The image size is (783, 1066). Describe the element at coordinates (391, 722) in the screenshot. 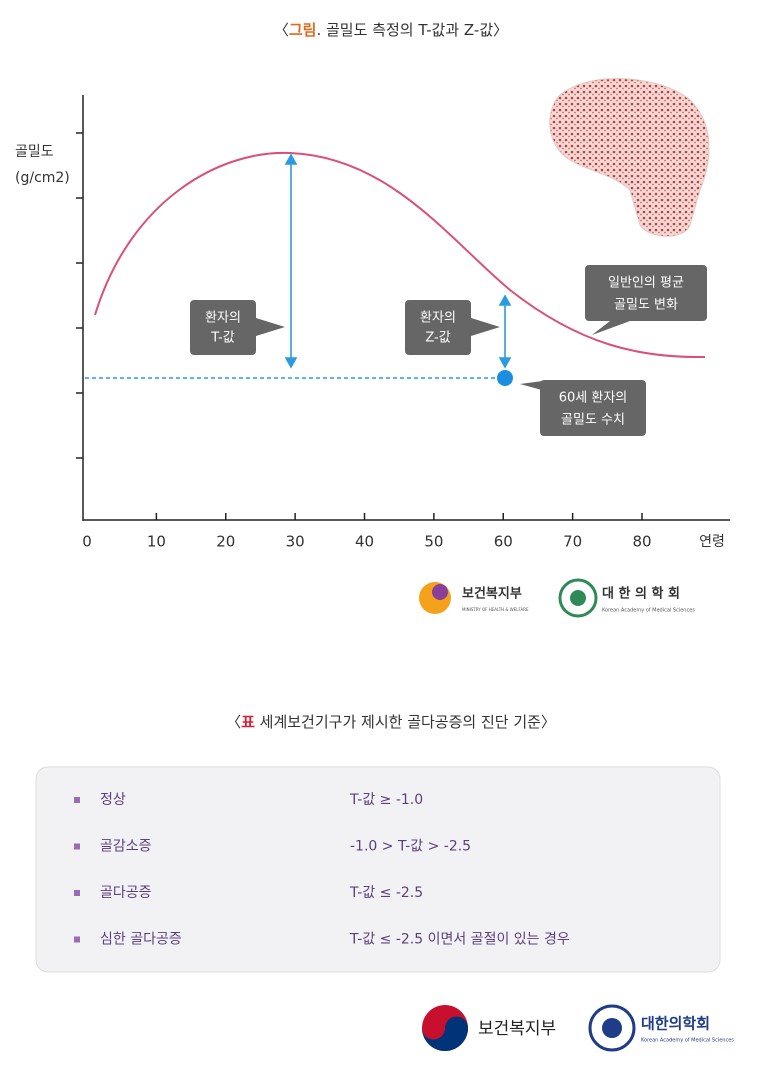

I see `table-title: 〈표 세계보건기구가 제시한 골다공증의 진단 기준〉` at that location.